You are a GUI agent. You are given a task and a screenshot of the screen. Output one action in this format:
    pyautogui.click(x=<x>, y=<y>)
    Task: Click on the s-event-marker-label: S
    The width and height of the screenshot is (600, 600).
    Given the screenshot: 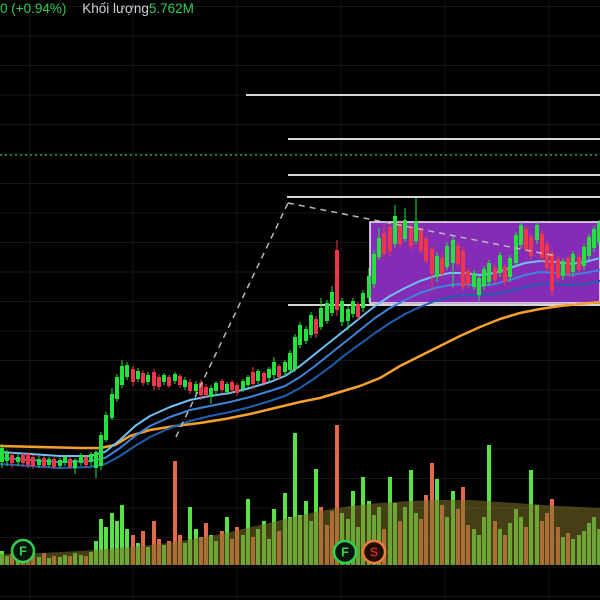 What is the action you would take?
    pyautogui.click(x=374, y=553)
    